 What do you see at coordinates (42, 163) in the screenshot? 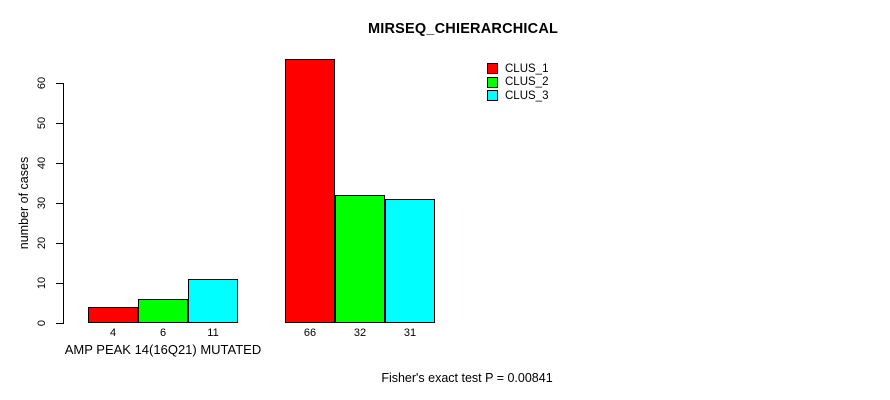
I see `y-axis-tick-label: 40` at bounding box center [42, 163].